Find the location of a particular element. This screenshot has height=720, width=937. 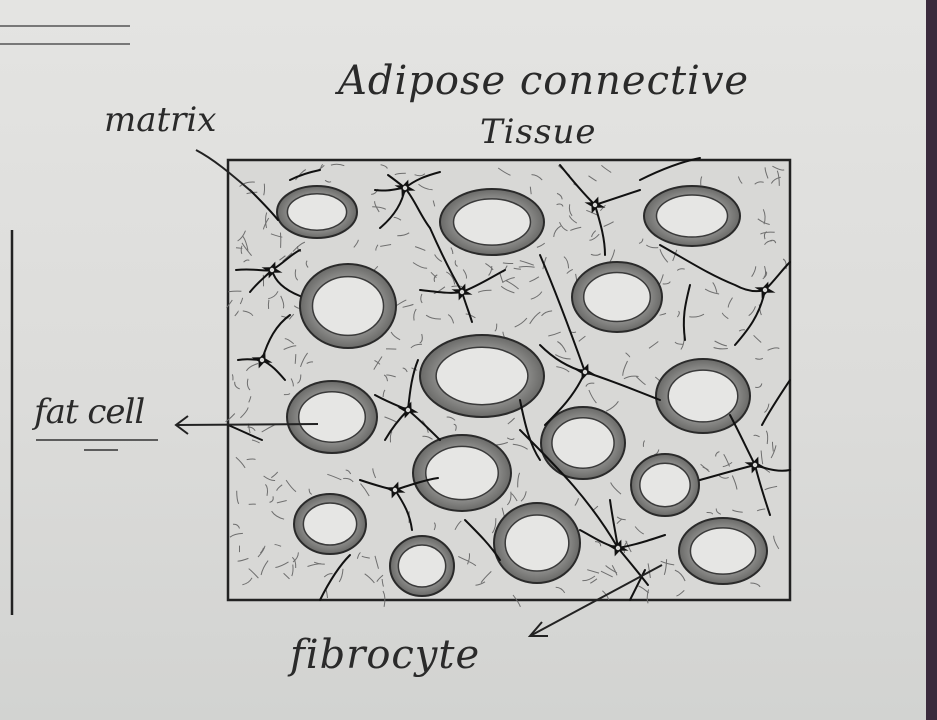

fibrocyte-arrow is located at coordinates (595, 600).